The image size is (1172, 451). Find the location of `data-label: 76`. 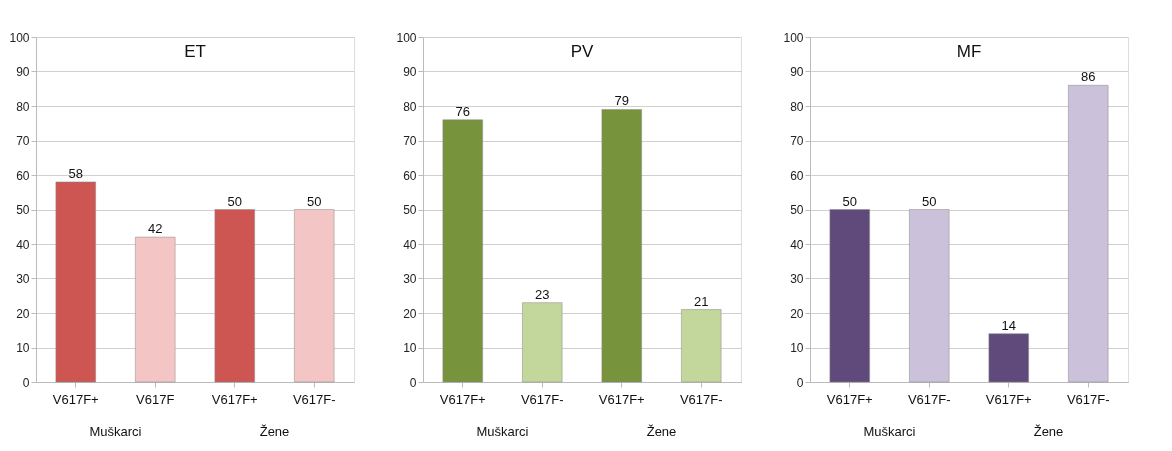

data-label: 76 is located at coordinates (462, 111).